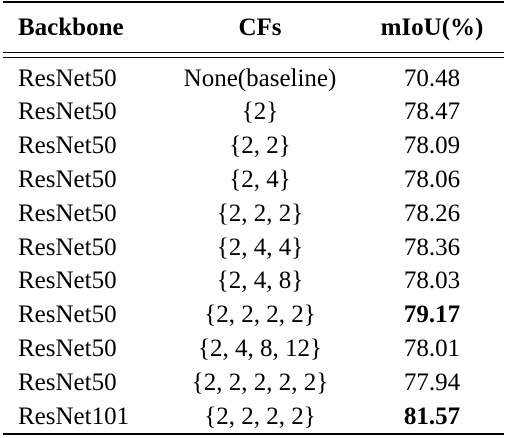  Describe the element at coordinates (253, 52) in the screenshot. I see `header-rule-upper` at that location.